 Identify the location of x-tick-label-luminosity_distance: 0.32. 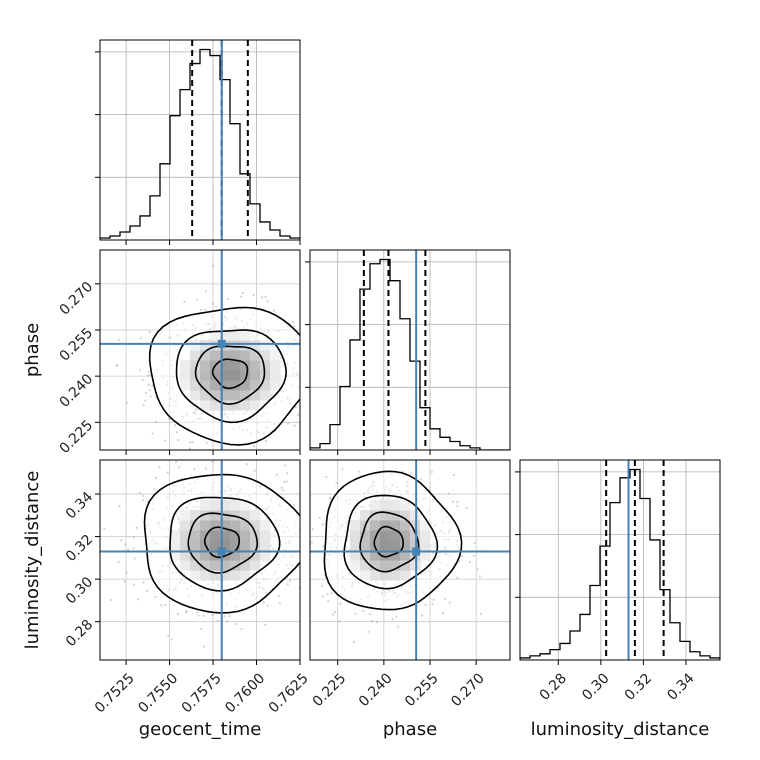
(638, 686).